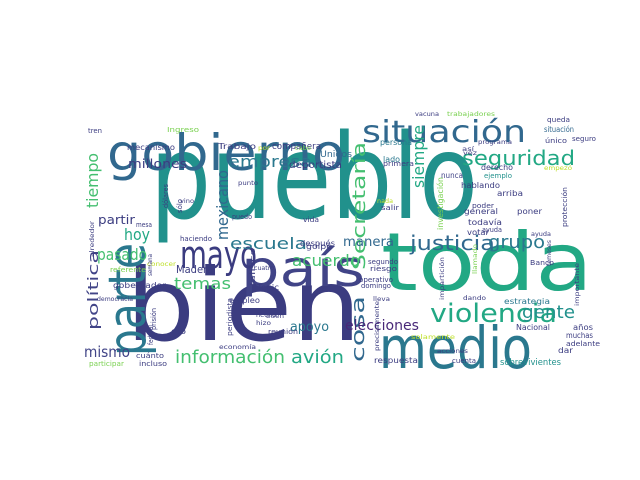 The width and height of the screenshot is (640, 480). Describe the element at coordinates (336, 155) in the screenshot. I see `word-36: Unidos` at that location.